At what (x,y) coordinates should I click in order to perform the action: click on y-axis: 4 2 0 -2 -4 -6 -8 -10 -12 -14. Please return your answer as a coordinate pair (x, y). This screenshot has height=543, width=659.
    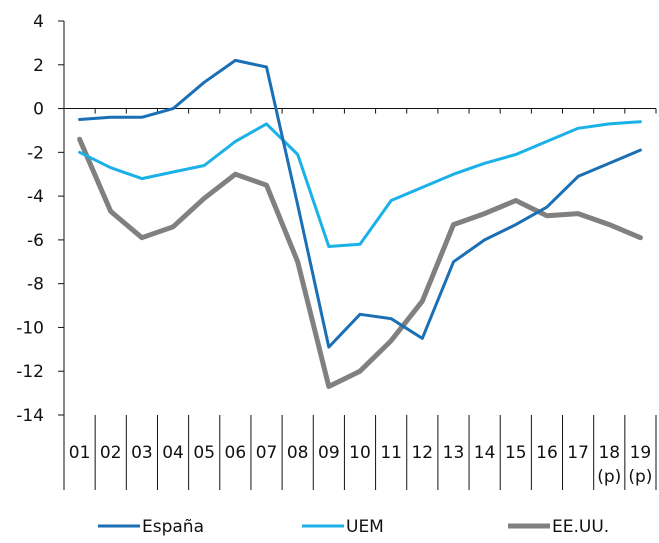
    Looking at the image, I should click on (40, 219).